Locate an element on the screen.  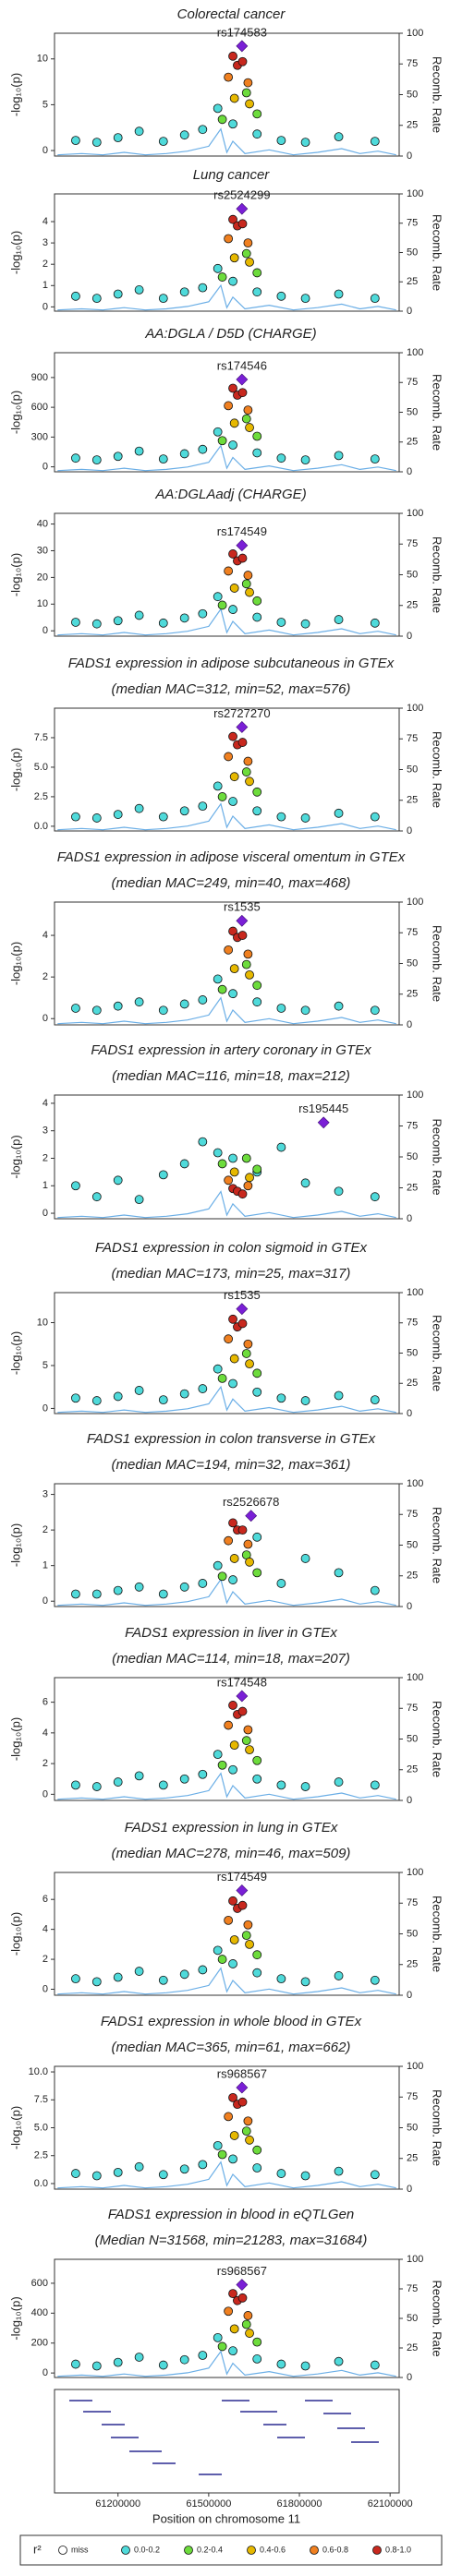
y-tick-label: 10 is located at coordinates (43, 60).